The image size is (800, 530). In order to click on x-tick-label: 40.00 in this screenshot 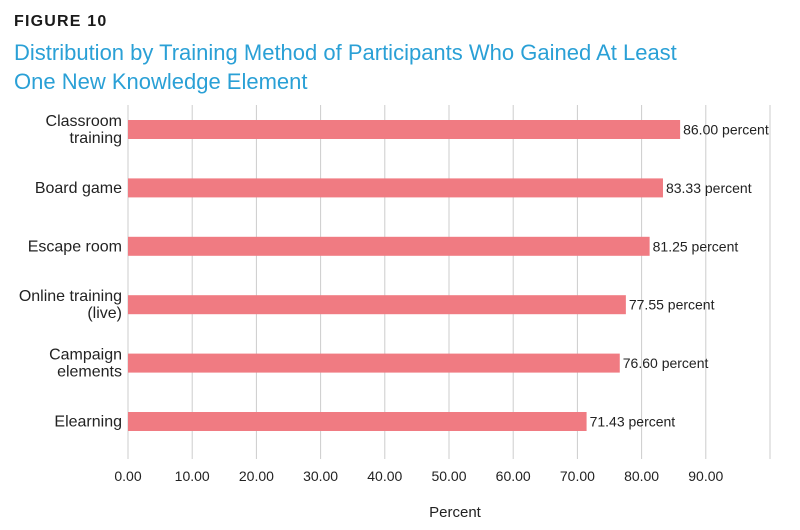, I will do `click(384, 476)`.